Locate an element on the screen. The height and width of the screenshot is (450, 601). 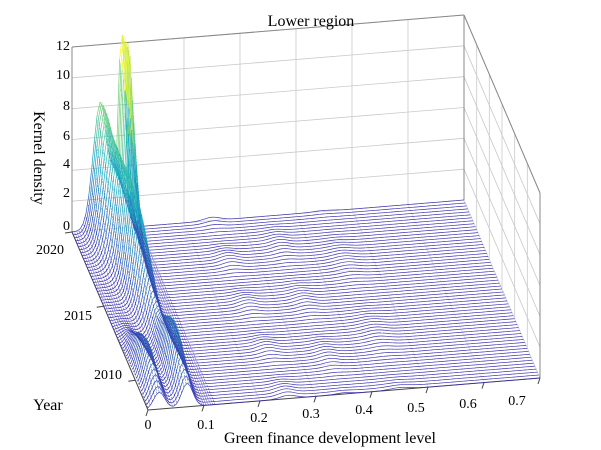
x-tick-mark is located at coordinates (203, 408).